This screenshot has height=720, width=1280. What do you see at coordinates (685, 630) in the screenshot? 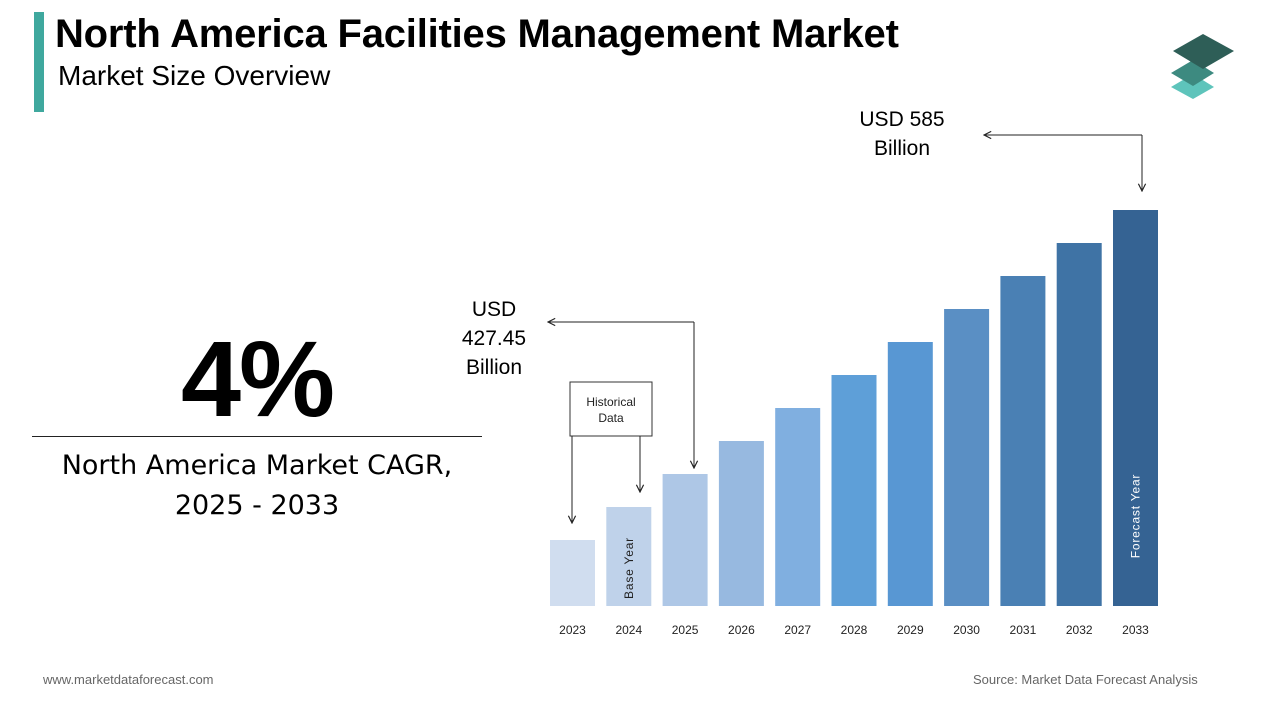
I see `x-tick-2025: 2025` at bounding box center [685, 630].